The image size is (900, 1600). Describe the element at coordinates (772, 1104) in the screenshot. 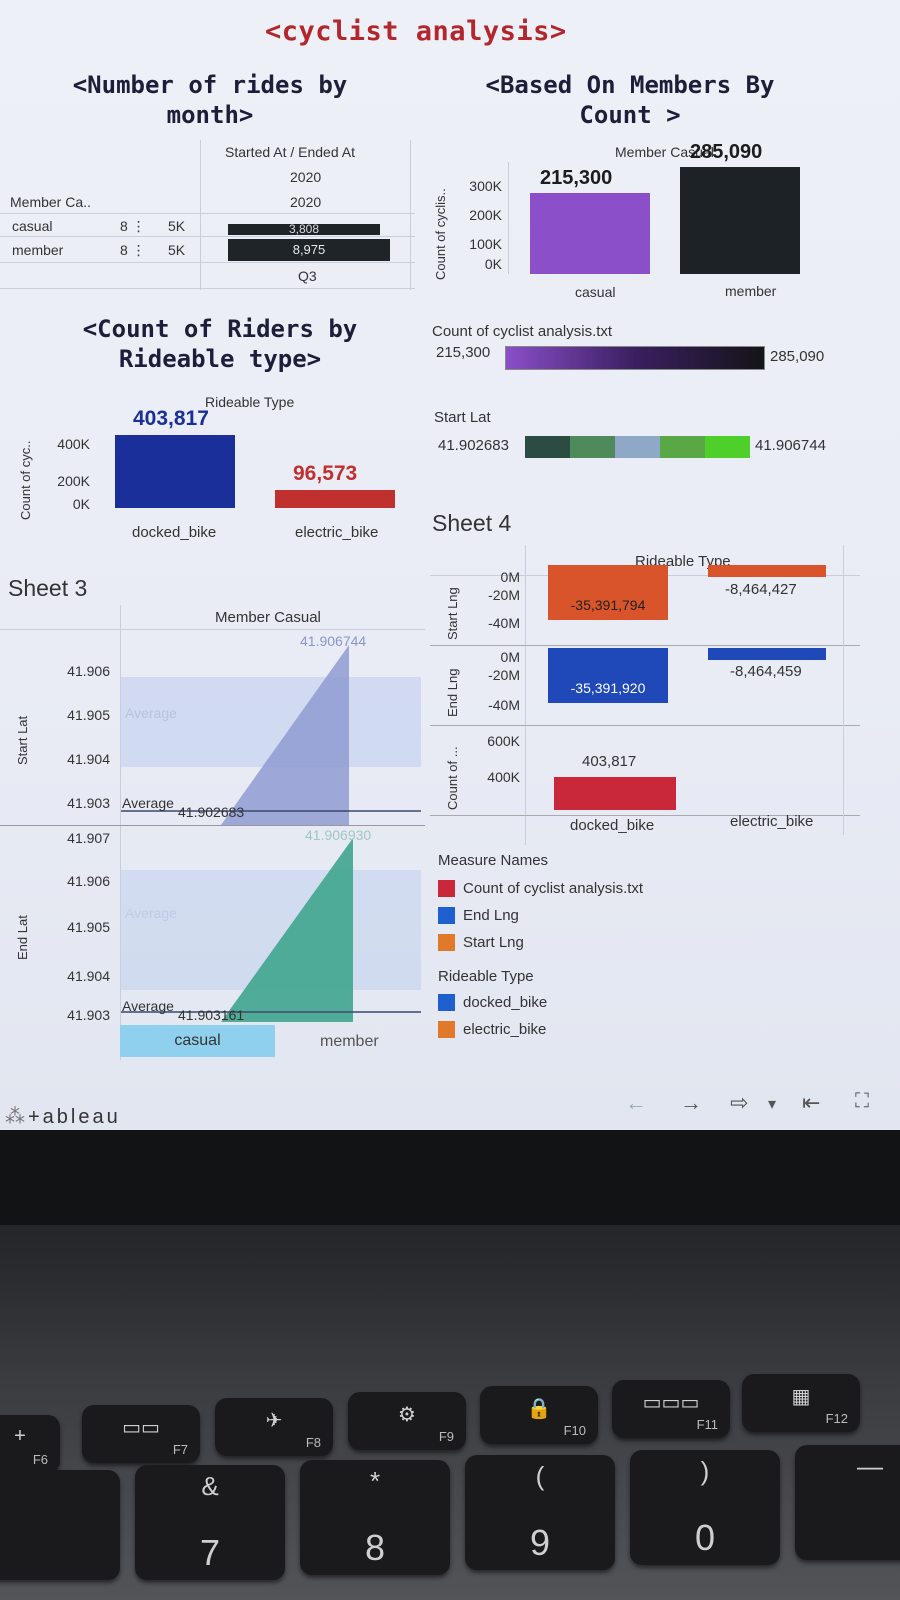

I see `chevron-down-icon: ▾` at that location.